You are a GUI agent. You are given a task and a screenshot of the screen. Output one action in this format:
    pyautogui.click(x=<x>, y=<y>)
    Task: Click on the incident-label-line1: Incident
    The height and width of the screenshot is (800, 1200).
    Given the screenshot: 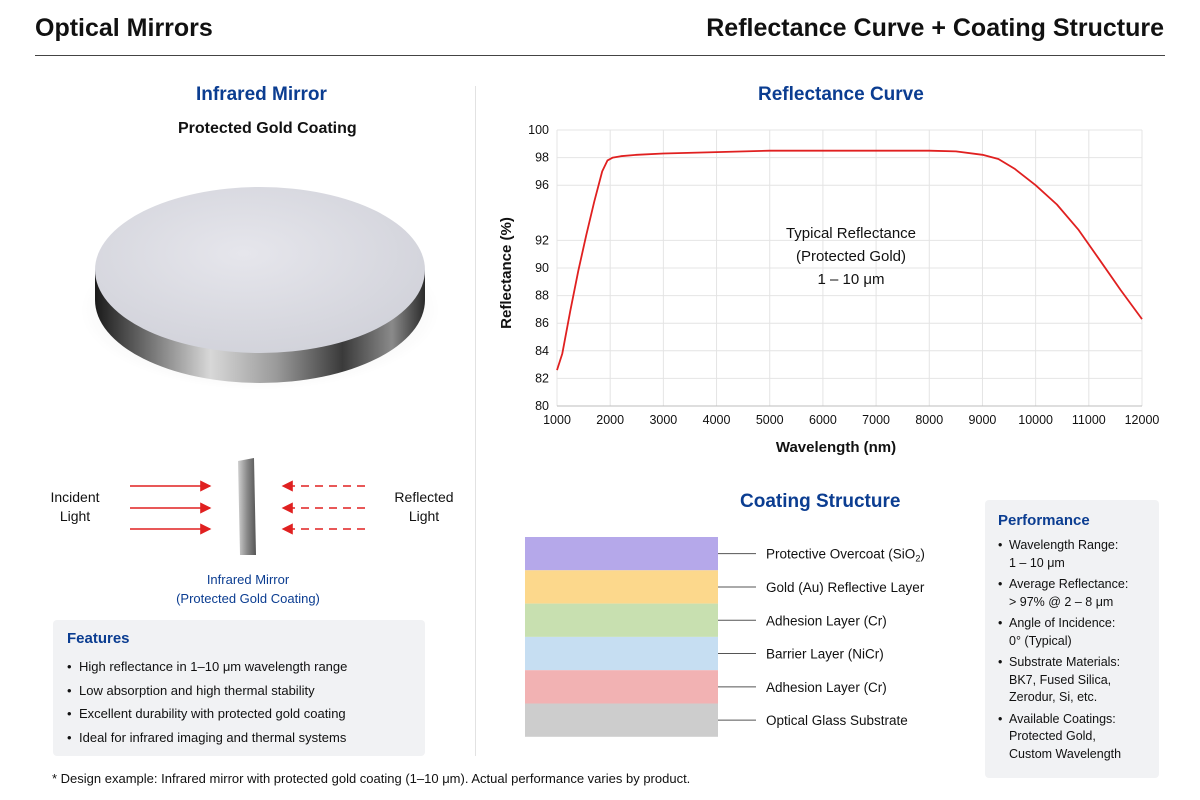 What is the action you would take?
    pyautogui.click(x=75, y=497)
    